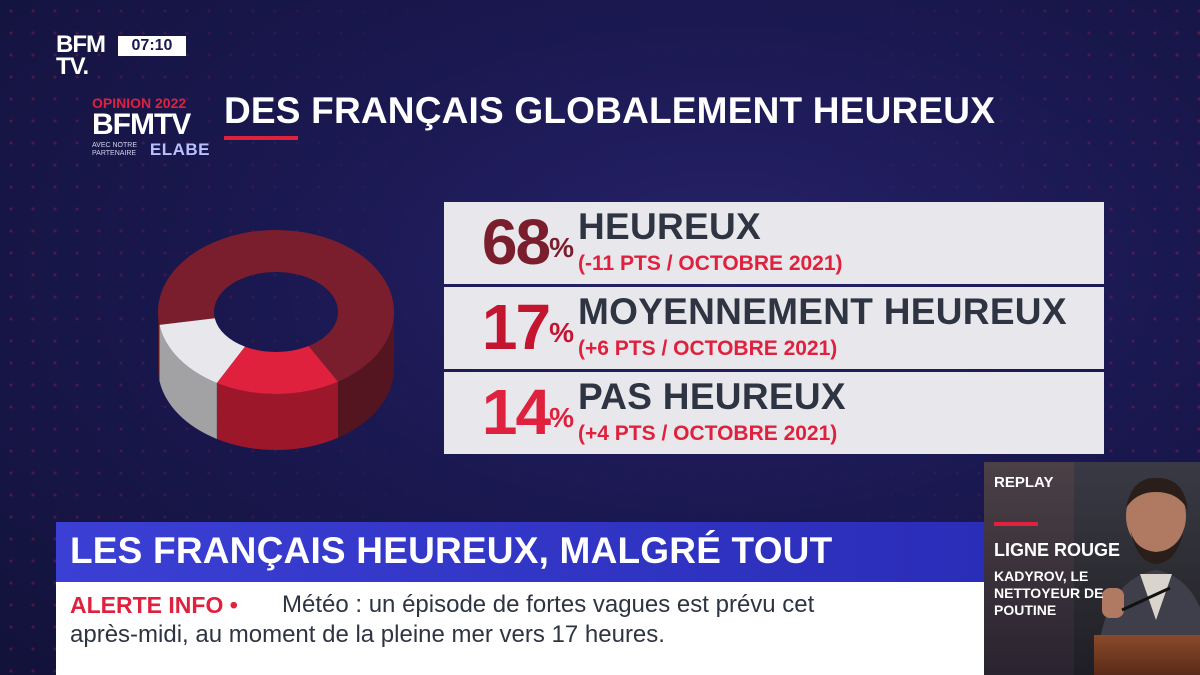 The image size is (1200, 675). I want to click on replay-tag: REPLAY, so click(1024, 482).